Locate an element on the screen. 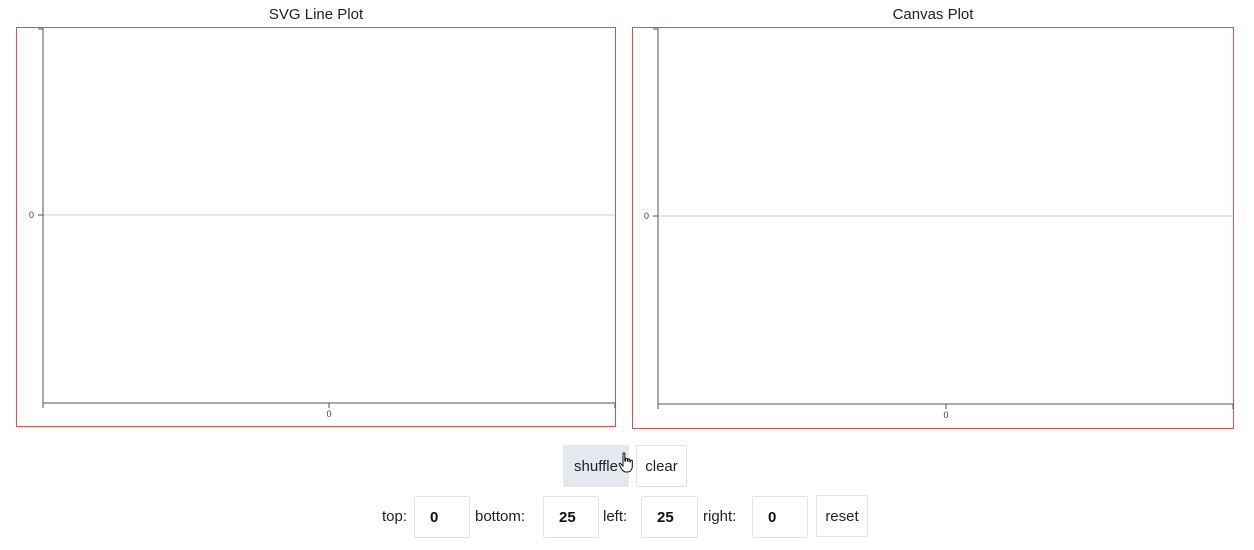  canvas-plot-y-tick-label: 0 is located at coordinates (646, 216).